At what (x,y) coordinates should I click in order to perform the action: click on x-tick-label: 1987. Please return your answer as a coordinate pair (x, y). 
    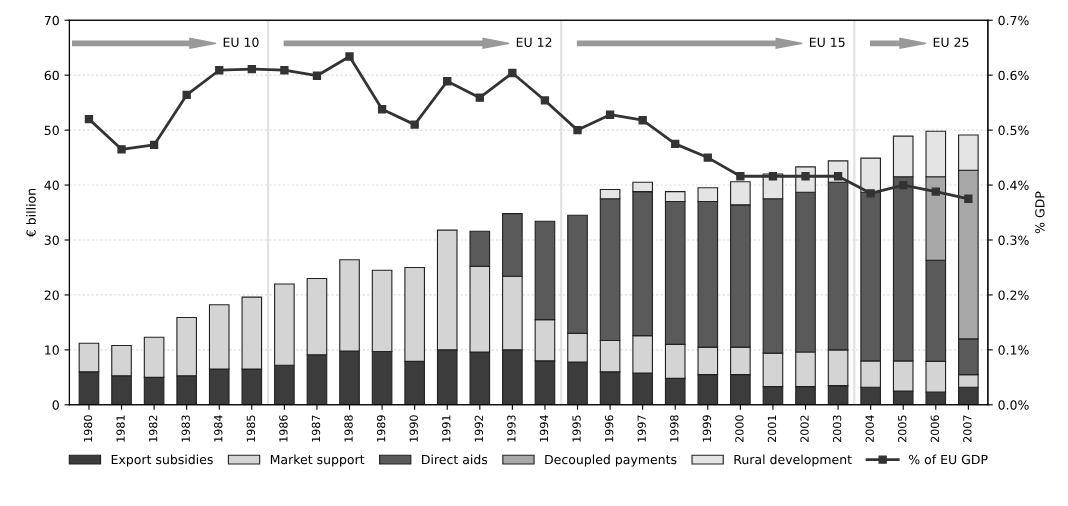
    Looking at the image, I should click on (316, 428).